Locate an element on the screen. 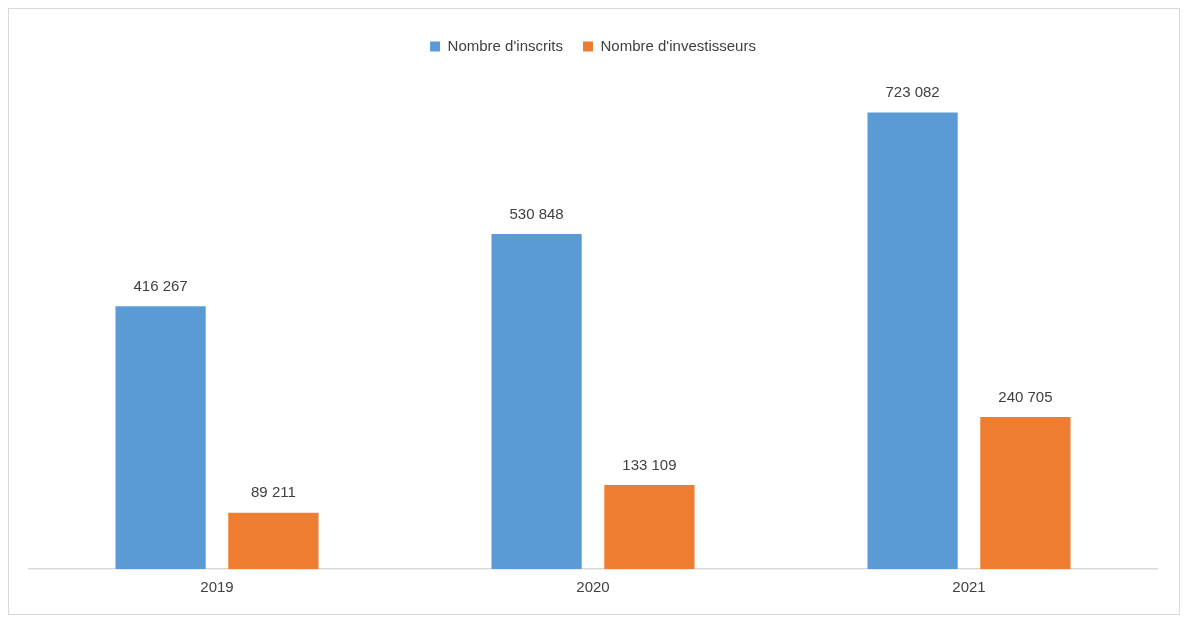 This screenshot has height=623, width=1188. data-label: 416 267 is located at coordinates (160, 285).